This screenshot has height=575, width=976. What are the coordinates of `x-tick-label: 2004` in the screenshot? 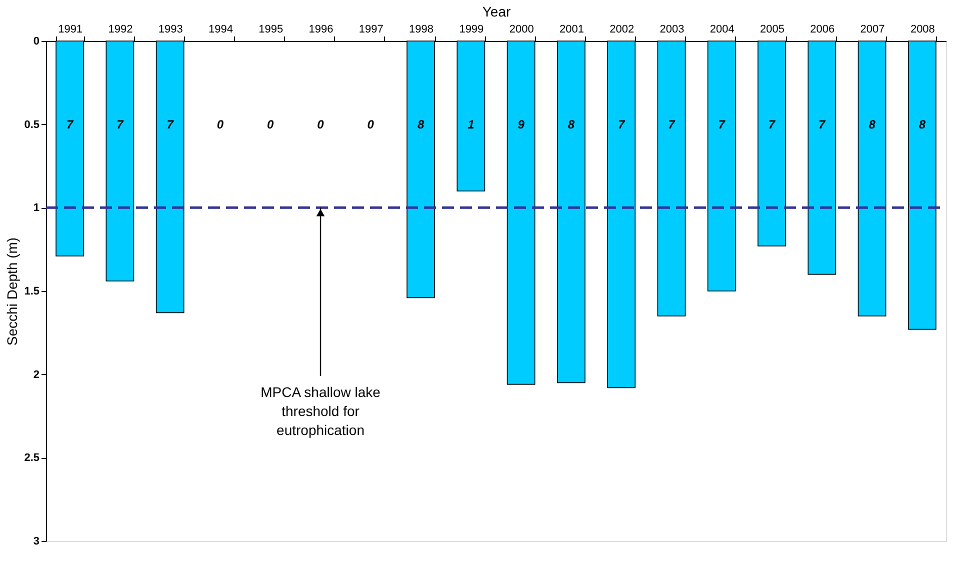 It's located at (722, 30).